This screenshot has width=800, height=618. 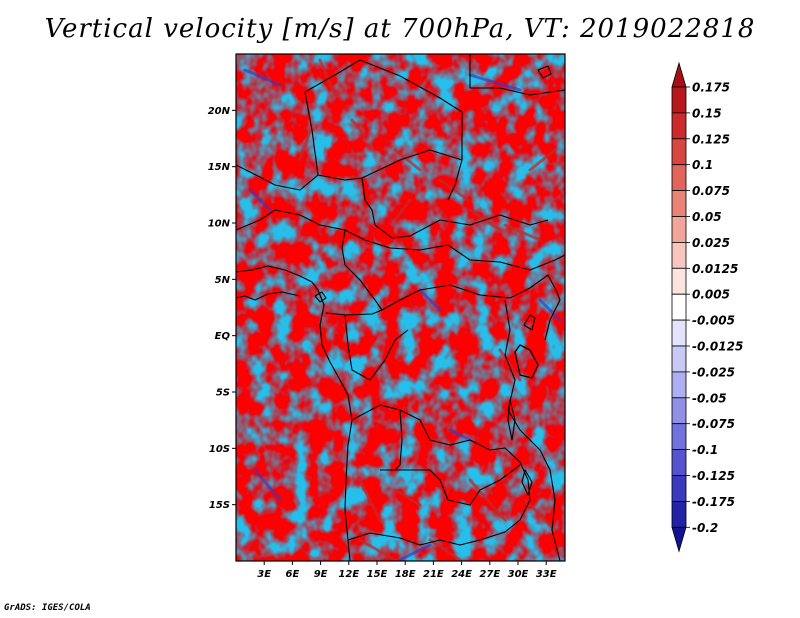 What do you see at coordinates (679, 74) in the screenshot?
I see `colorbar-top-arrow` at bounding box center [679, 74].